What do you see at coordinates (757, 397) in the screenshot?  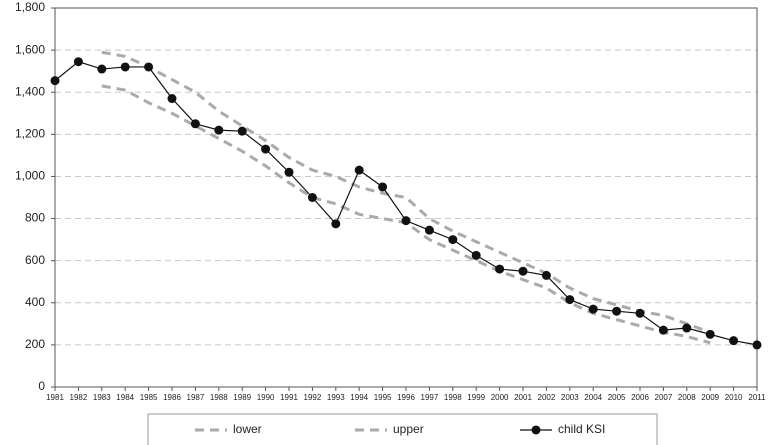 I see `x-tick-label: 2011` at bounding box center [757, 397].